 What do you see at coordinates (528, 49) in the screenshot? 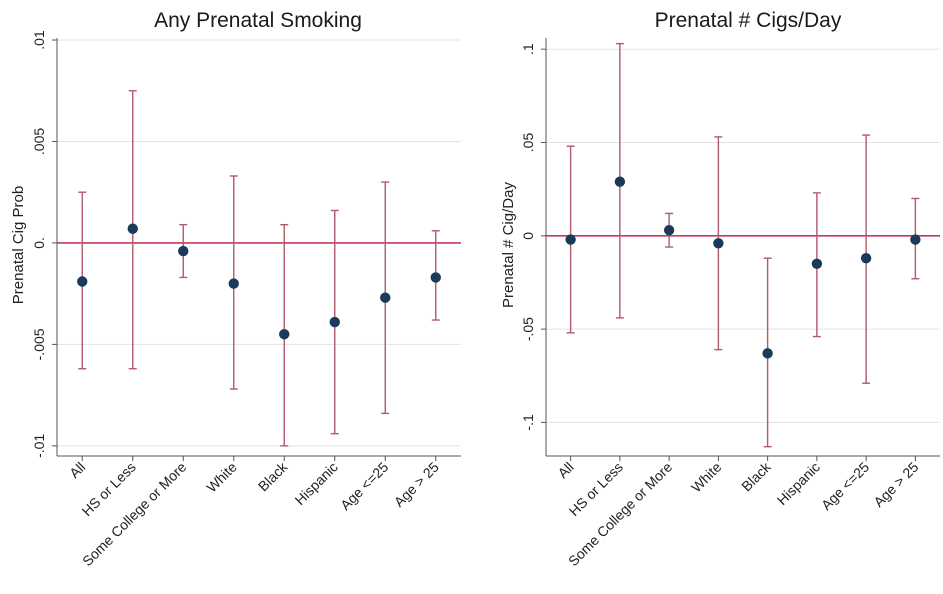
I see `y-tick-label: .1` at bounding box center [528, 49].